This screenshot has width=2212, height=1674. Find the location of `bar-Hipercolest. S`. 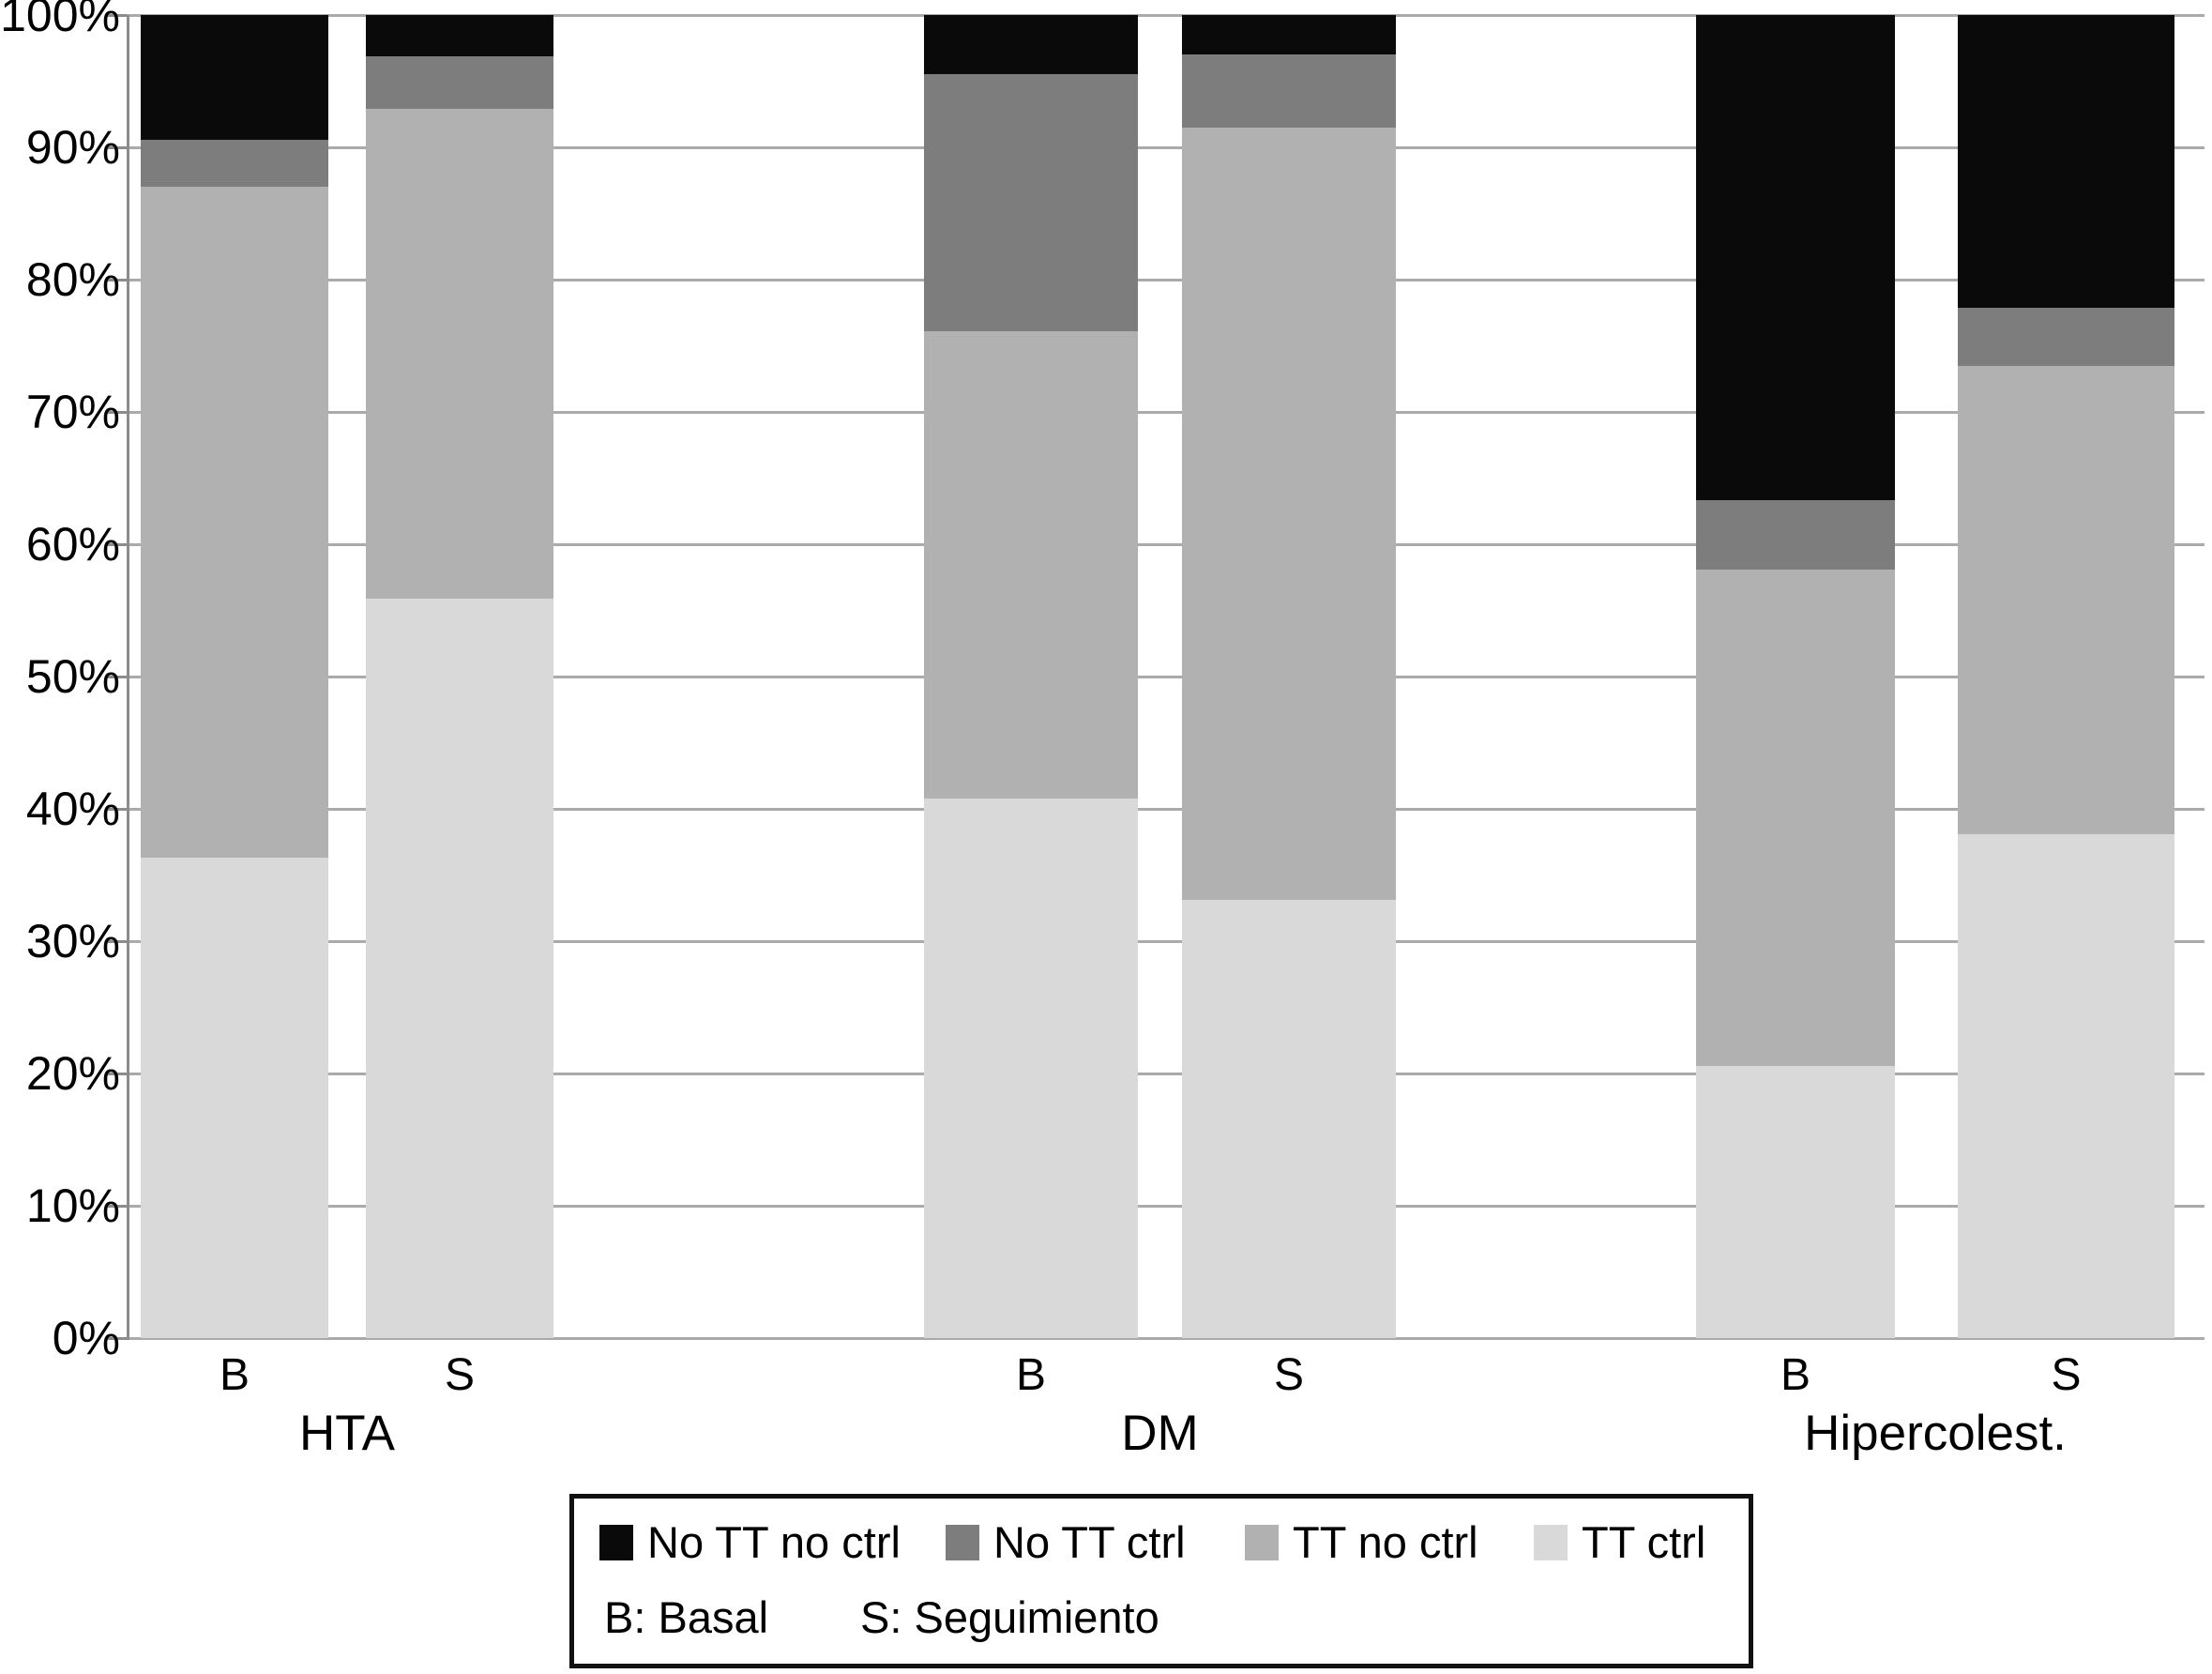

bar-Hipercolest. S is located at coordinates (2066, 676).